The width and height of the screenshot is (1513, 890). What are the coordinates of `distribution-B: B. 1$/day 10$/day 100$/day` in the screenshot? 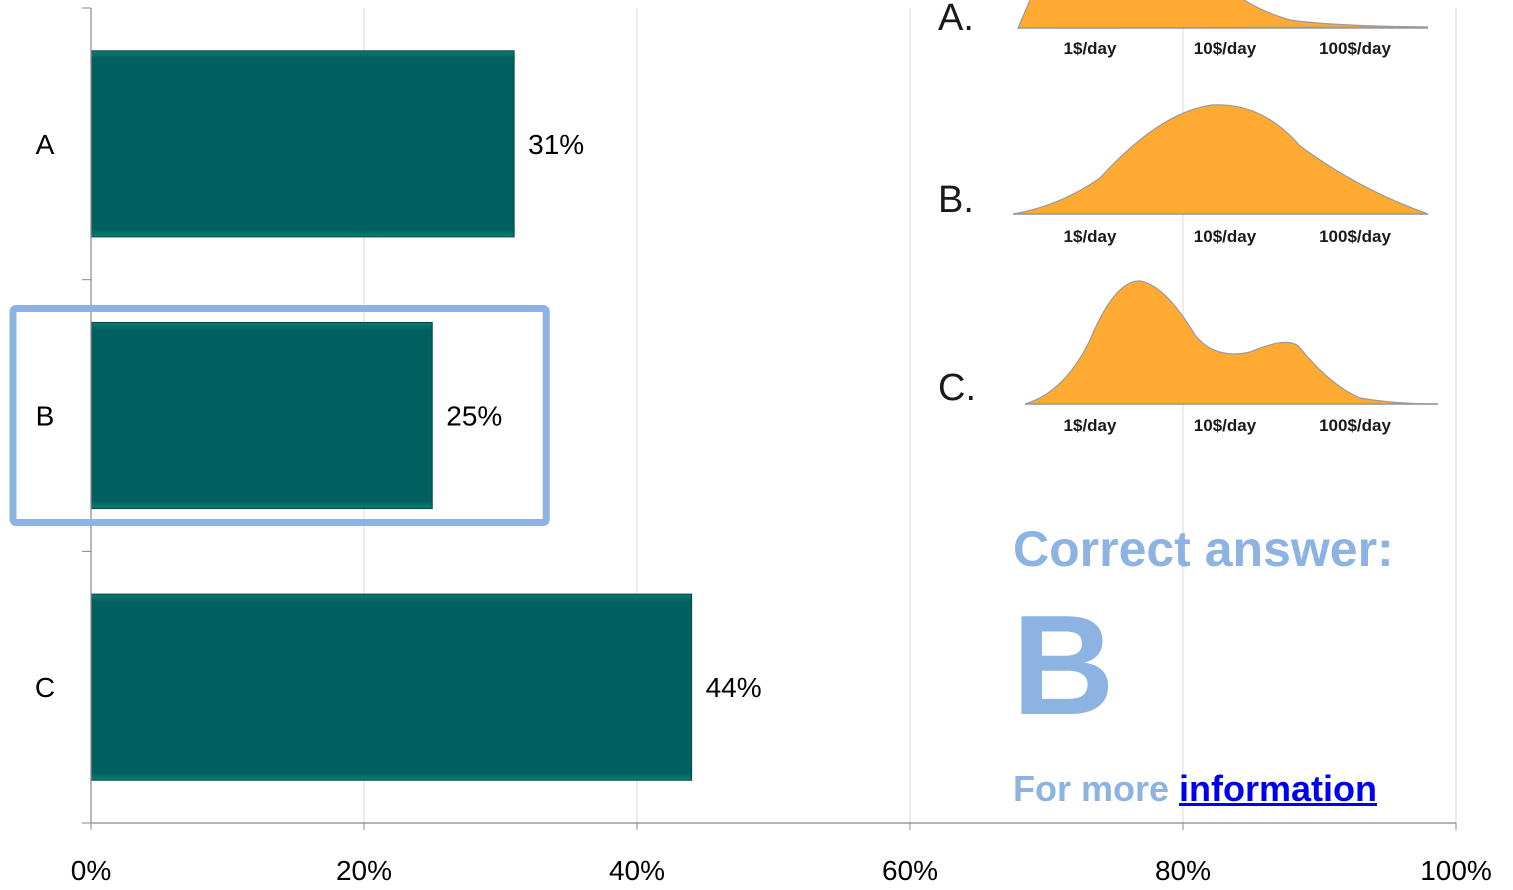 It's located at (1183, 175).